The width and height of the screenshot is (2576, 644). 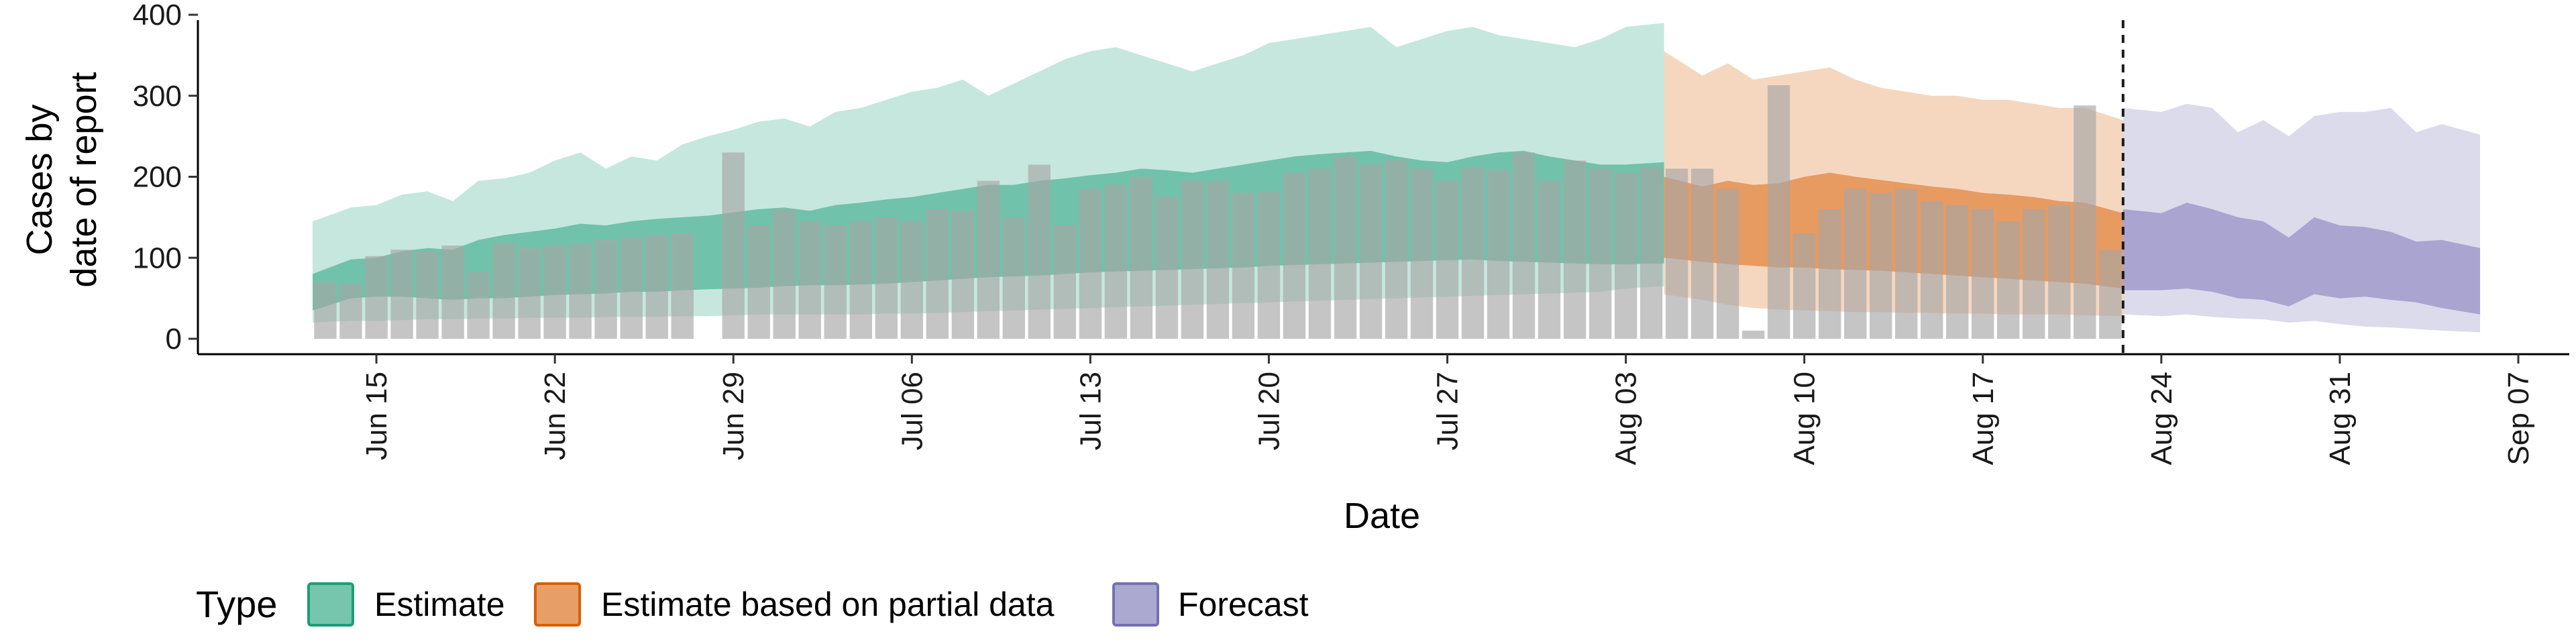 I want to click on legend-label-estimate: Estimate, so click(x=439, y=604).